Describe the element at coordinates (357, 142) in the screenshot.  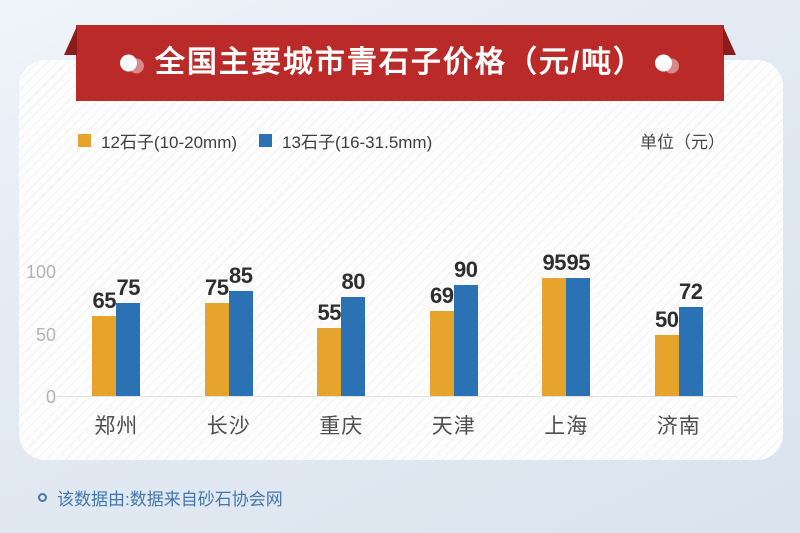
I see `legend-label-series2: 13石子(16-31.5mm)` at that location.